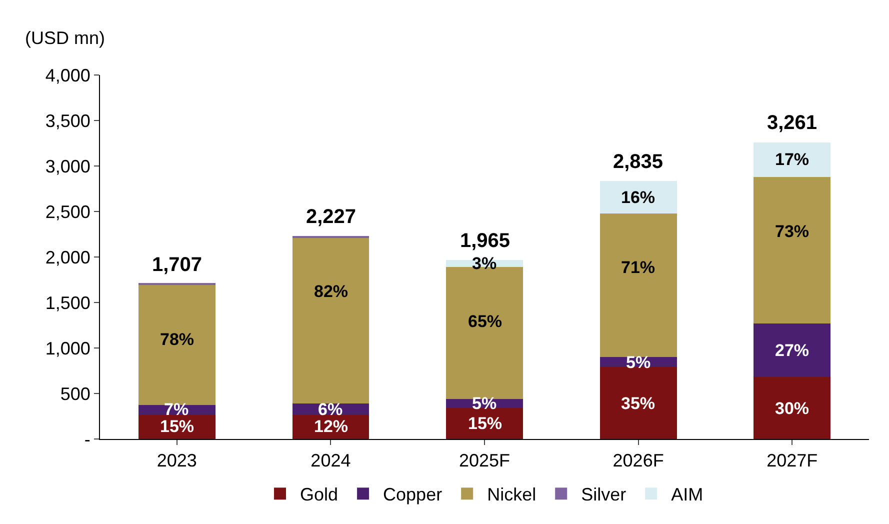 The image size is (889, 524). Describe the element at coordinates (330, 460) in the screenshot. I see `x-tick-label: 2024` at that location.